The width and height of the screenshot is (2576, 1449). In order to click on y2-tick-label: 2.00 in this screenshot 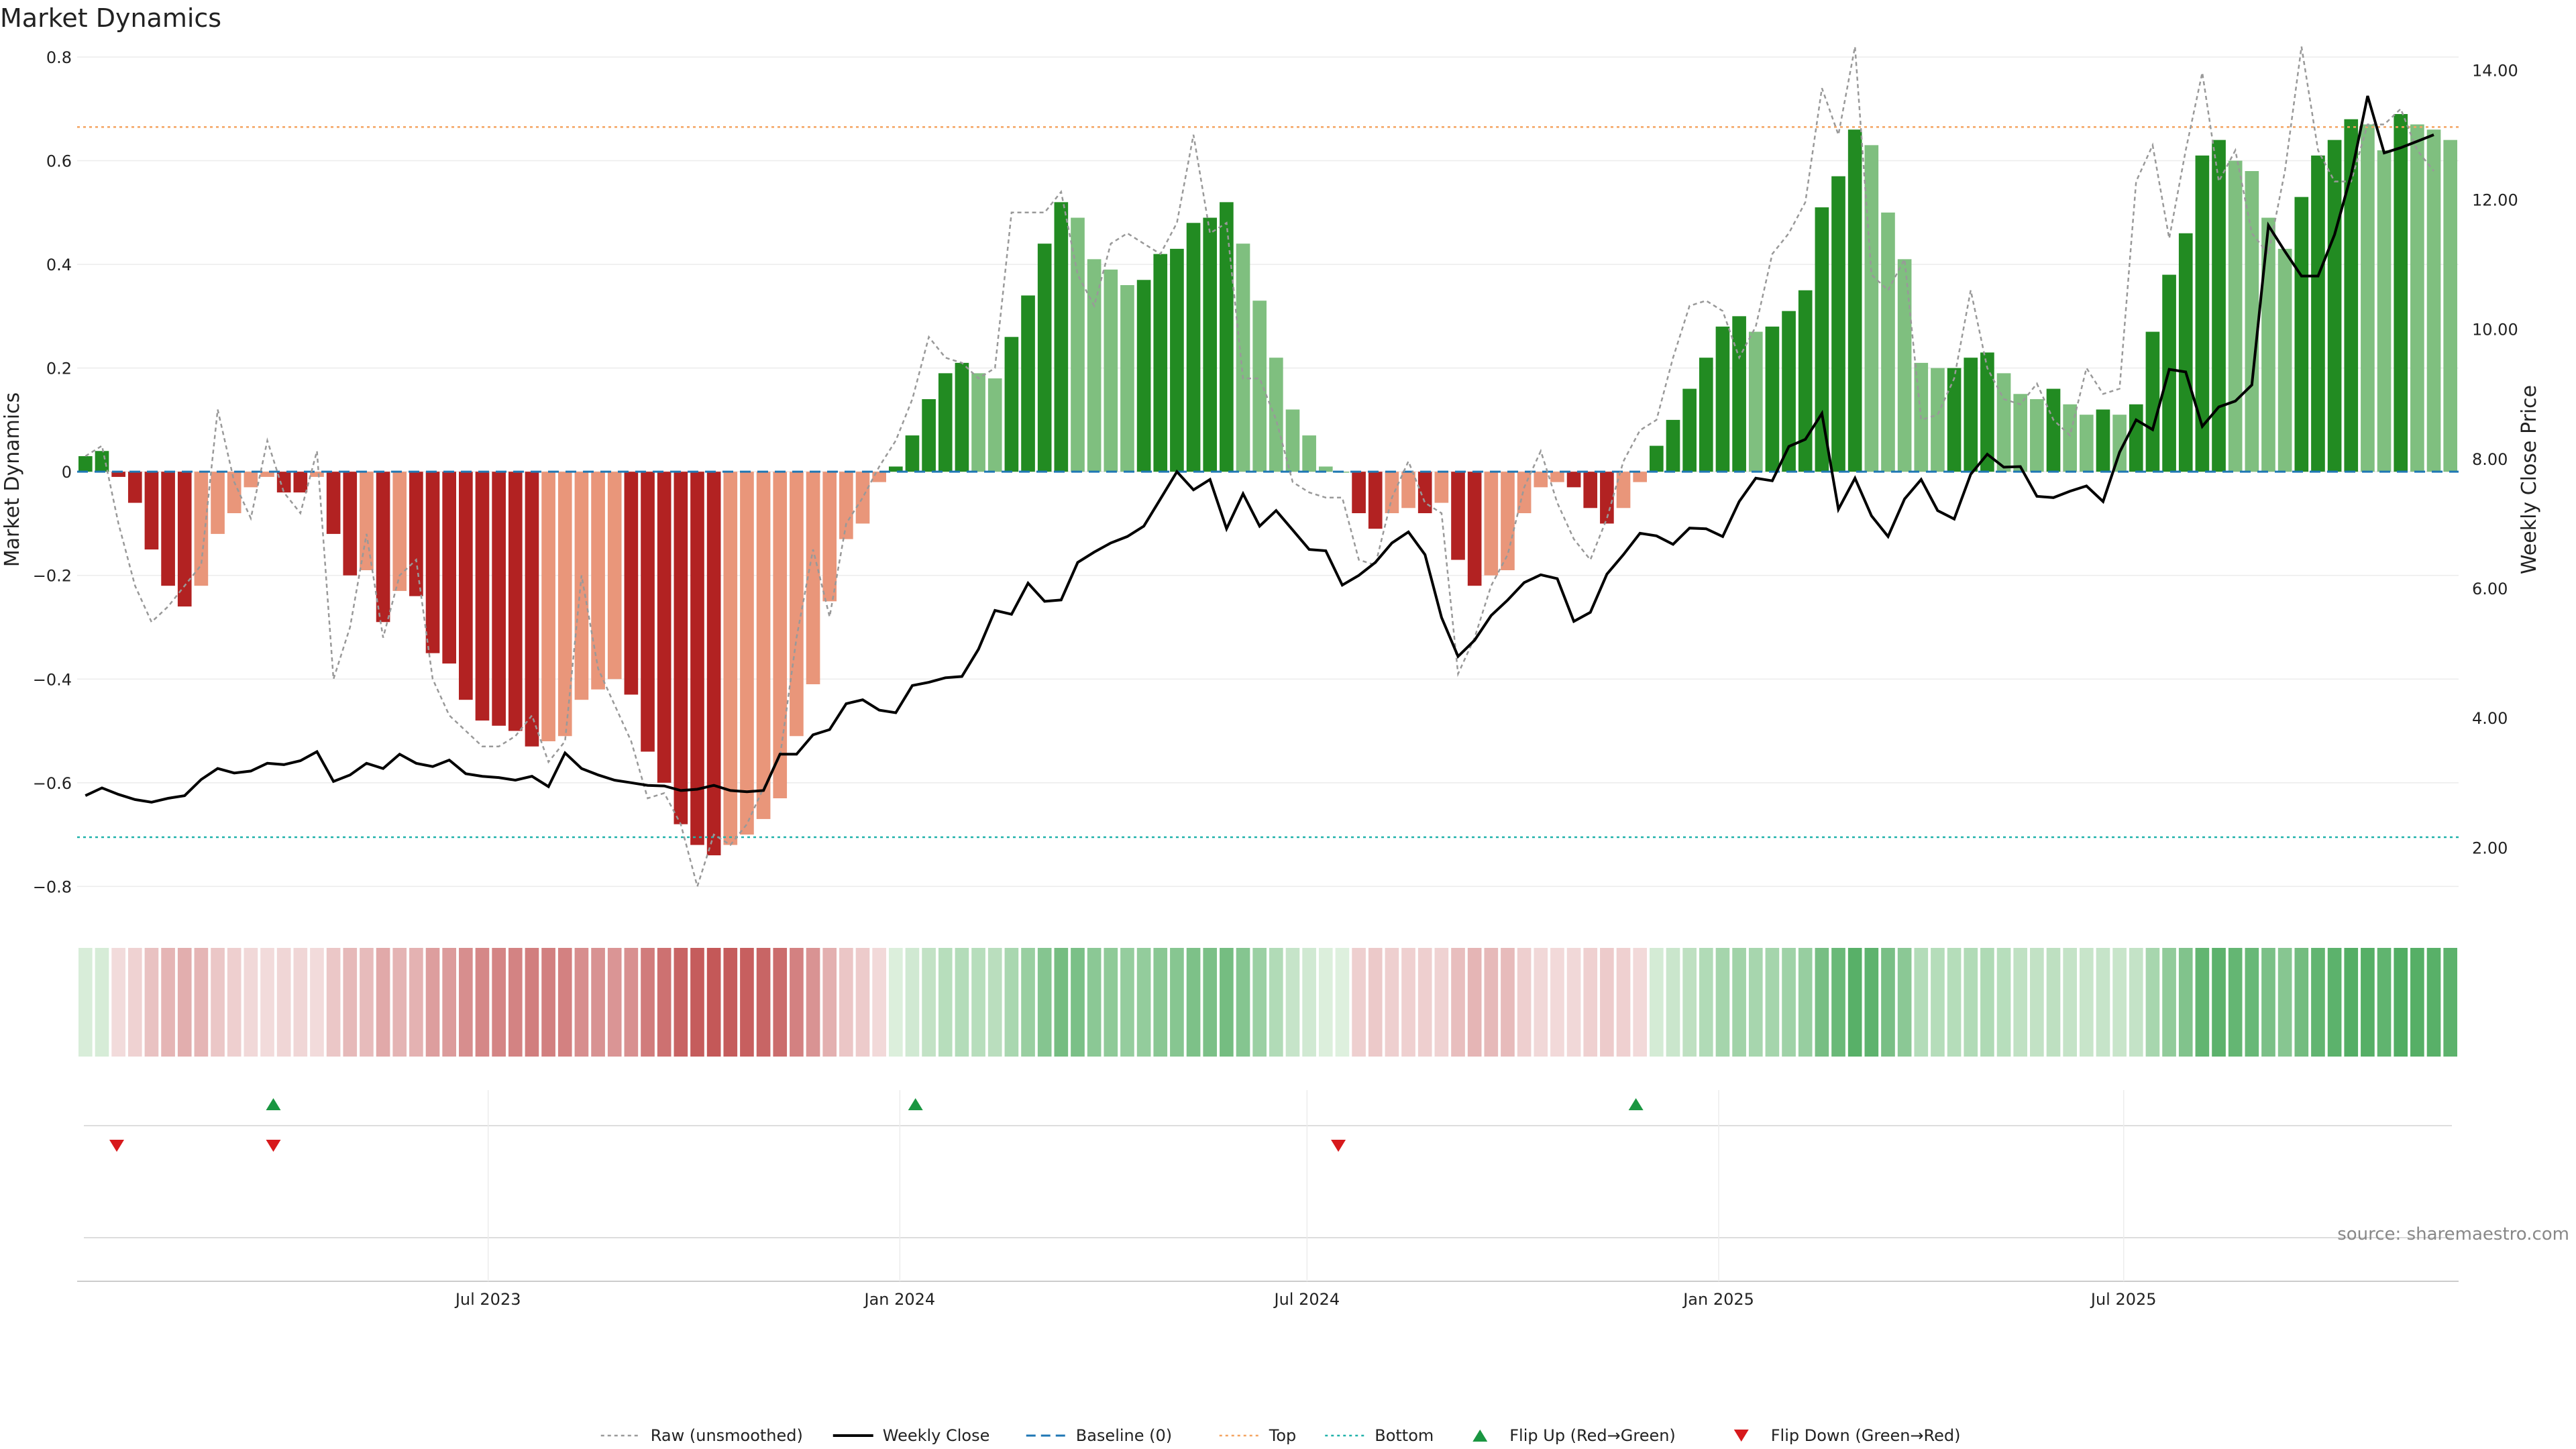, I will do `click(2490, 848)`.